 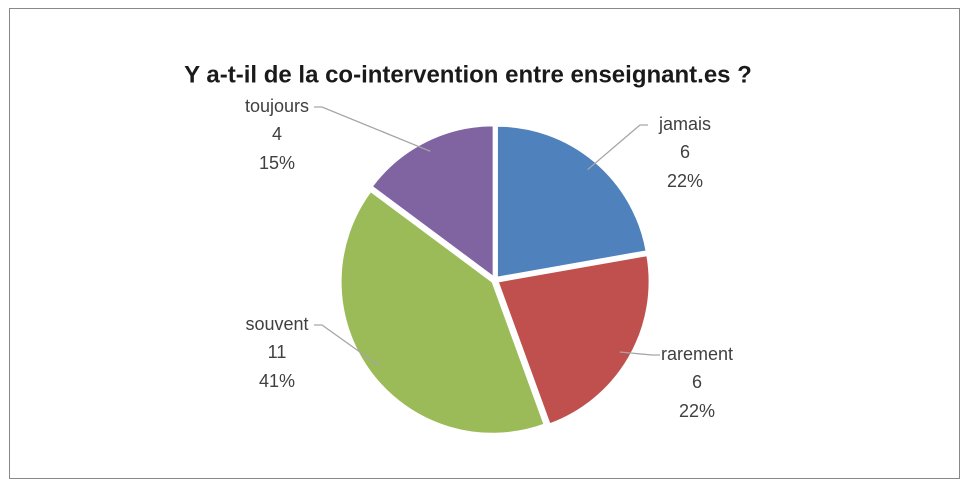 What do you see at coordinates (277, 381) in the screenshot?
I see `data-label-percent: 41%` at bounding box center [277, 381].